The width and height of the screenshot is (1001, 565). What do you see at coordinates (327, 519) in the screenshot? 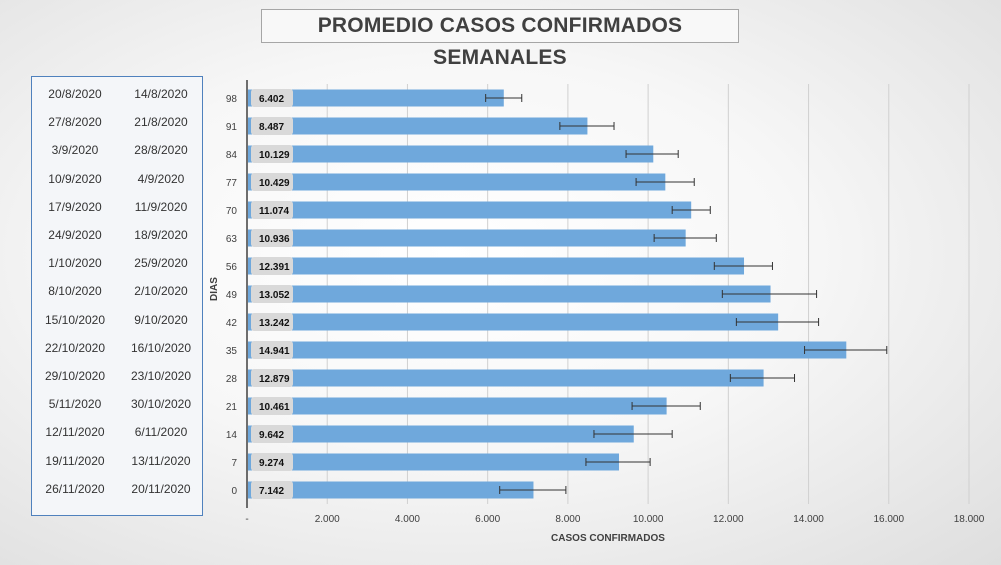
I see `x-tick-label: 2.000` at bounding box center [327, 519].